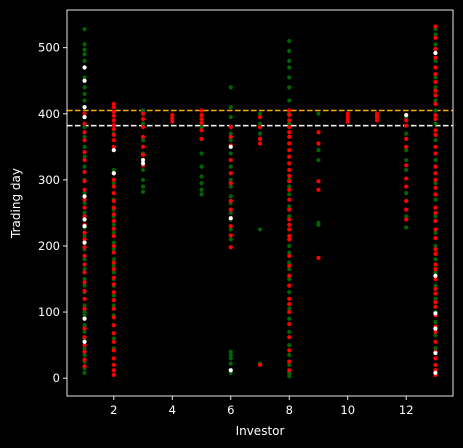 Image resolution: width=463 pixels, height=448 pixels. Describe the element at coordinates (230, 410) in the screenshot. I see `x-tick-label-6: 6` at that location.